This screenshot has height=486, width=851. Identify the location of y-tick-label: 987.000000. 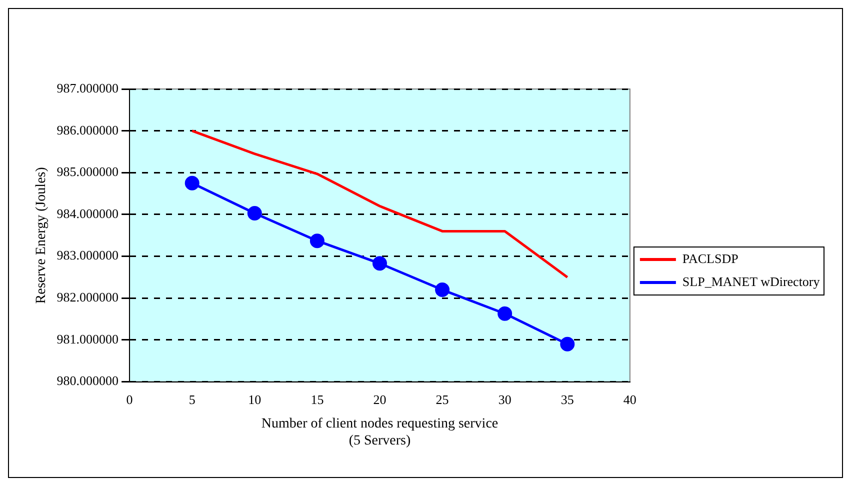
(87, 88).